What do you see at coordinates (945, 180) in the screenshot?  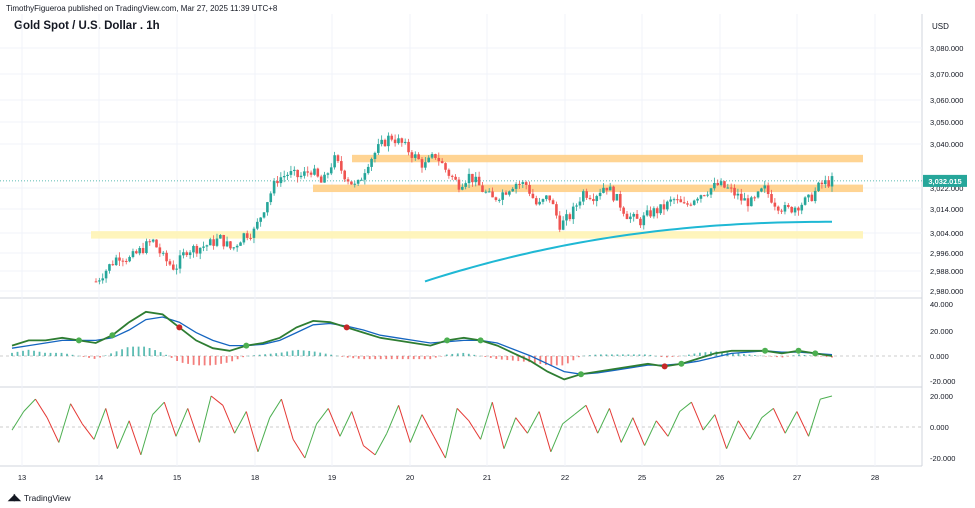 I see `last-price-badge: 3,032.015` at bounding box center [945, 180].